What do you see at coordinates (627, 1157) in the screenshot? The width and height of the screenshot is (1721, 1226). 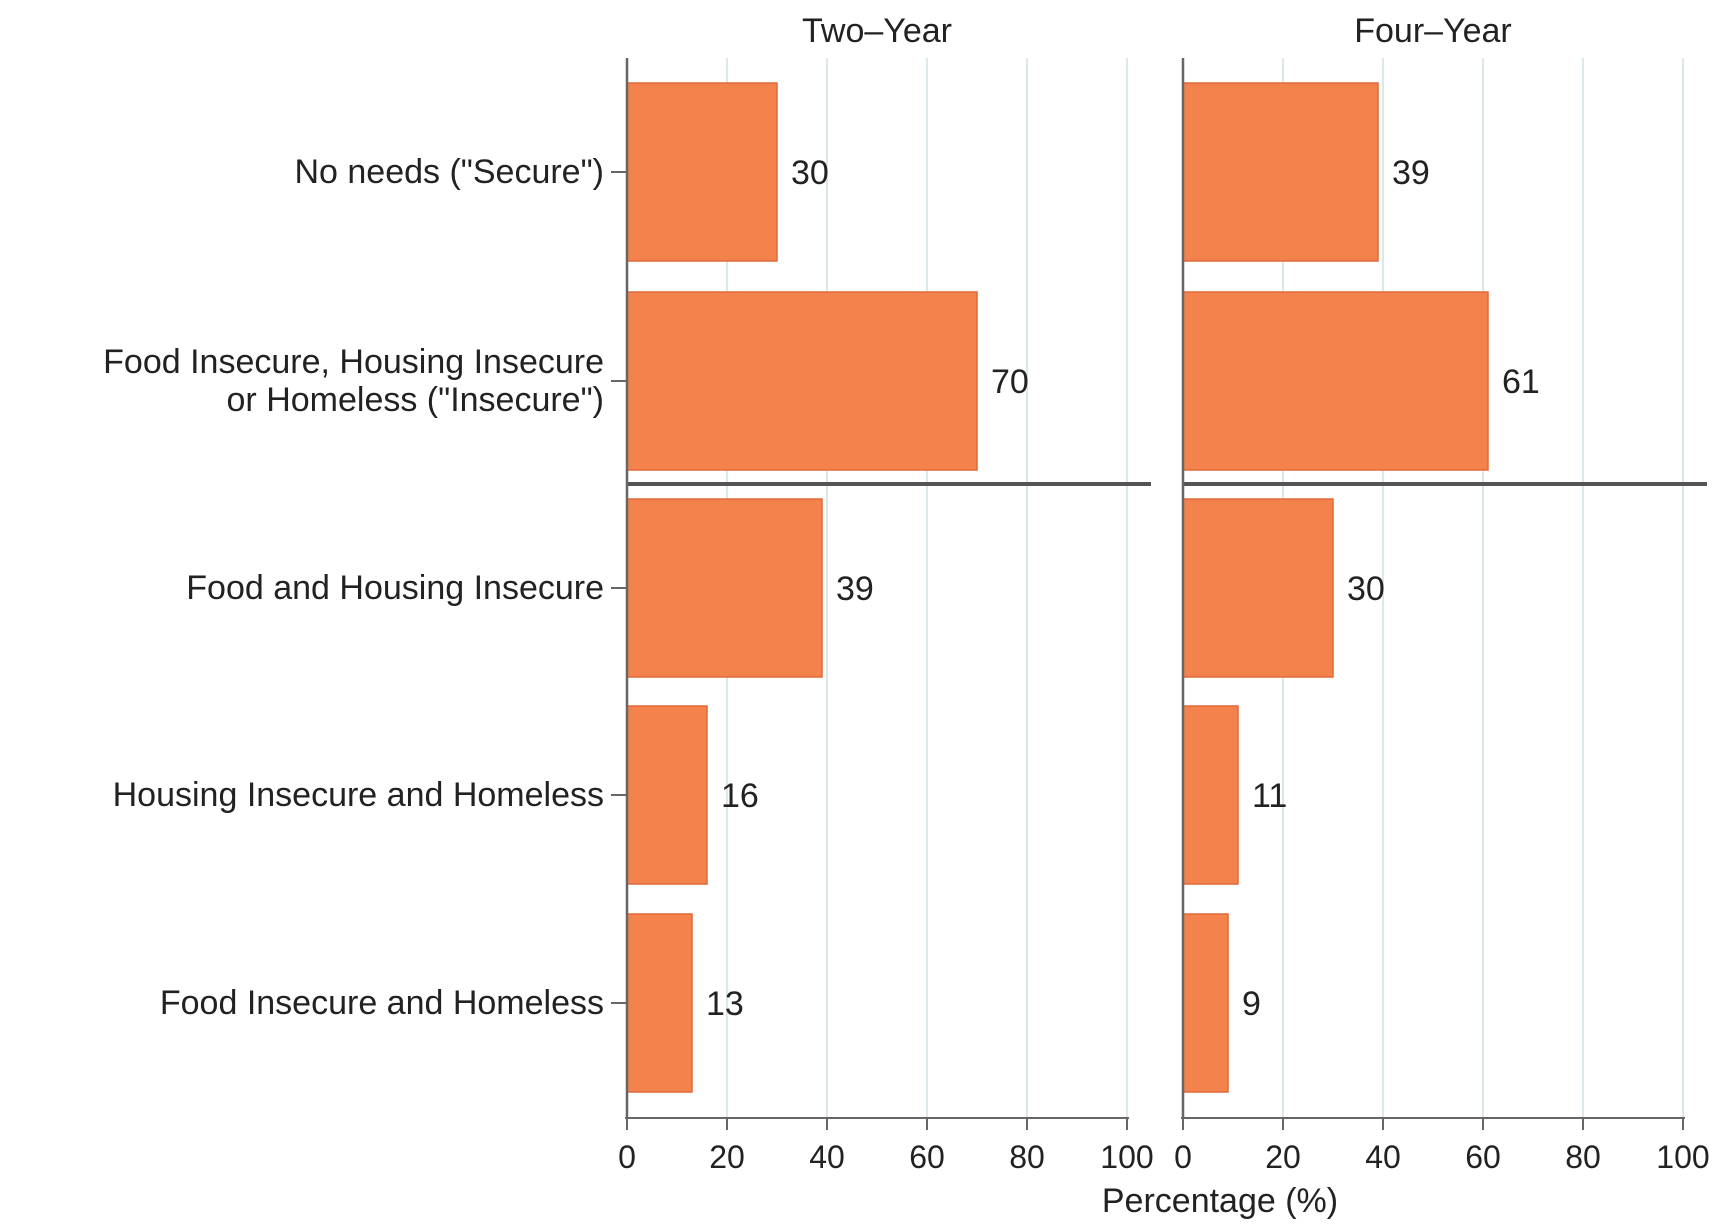 I see `x-tick-label-0-0: 0` at bounding box center [627, 1157].